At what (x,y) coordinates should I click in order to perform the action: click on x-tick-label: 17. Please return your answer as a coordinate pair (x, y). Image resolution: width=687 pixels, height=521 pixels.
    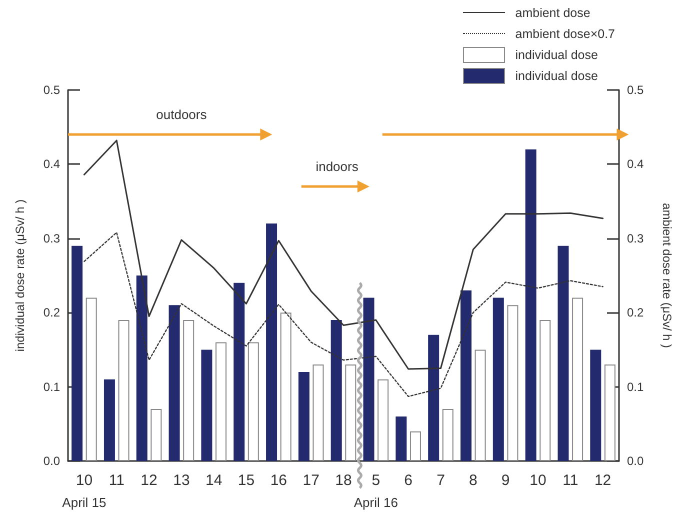
    Looking at the image, I should click on (311, 480).